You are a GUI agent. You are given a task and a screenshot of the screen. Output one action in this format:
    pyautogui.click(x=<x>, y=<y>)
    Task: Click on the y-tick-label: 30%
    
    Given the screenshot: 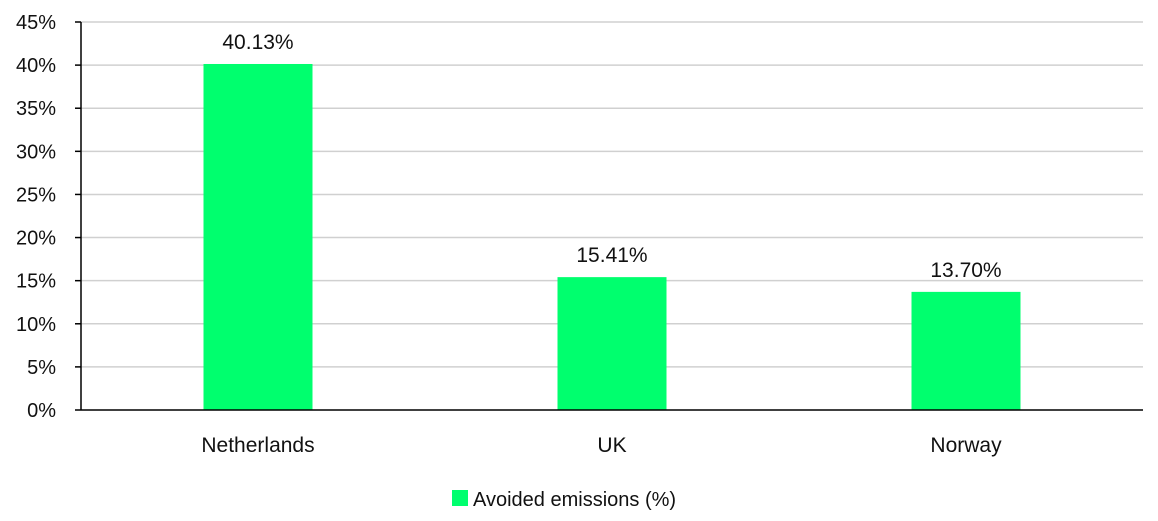 What is the action you would take?
    pyautogui.click(x=36, y=152)
    